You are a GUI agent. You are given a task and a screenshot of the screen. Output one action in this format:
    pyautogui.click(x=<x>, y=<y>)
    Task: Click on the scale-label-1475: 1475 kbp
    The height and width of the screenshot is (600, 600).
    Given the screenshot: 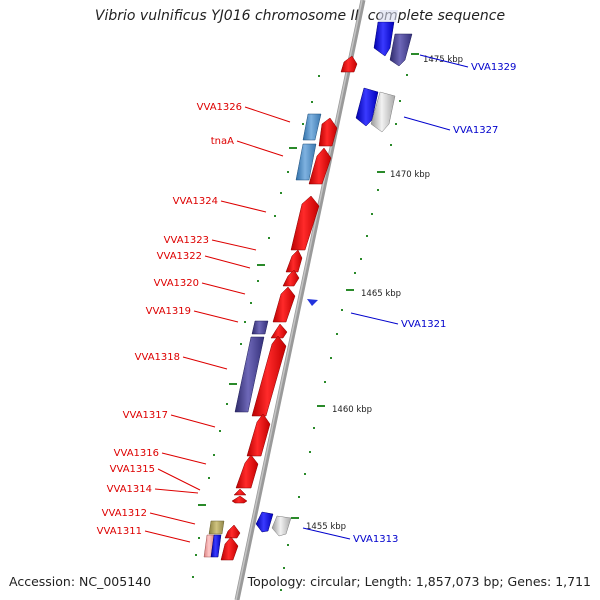 What is the action you would take?
    pyautogui.click(x=443, y=60)
    